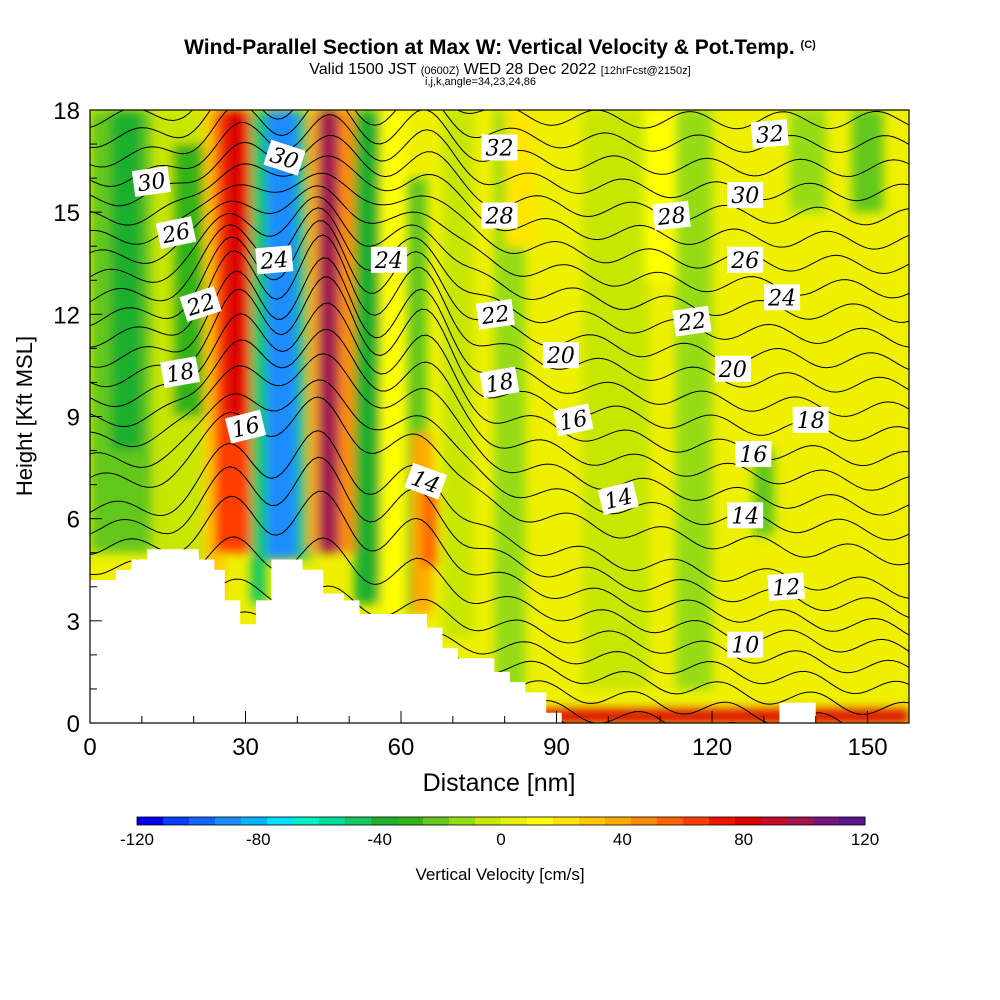 This screenshot has height=1000, width=1000. I want to click on x-tick-label: 90, so click(556, 747).